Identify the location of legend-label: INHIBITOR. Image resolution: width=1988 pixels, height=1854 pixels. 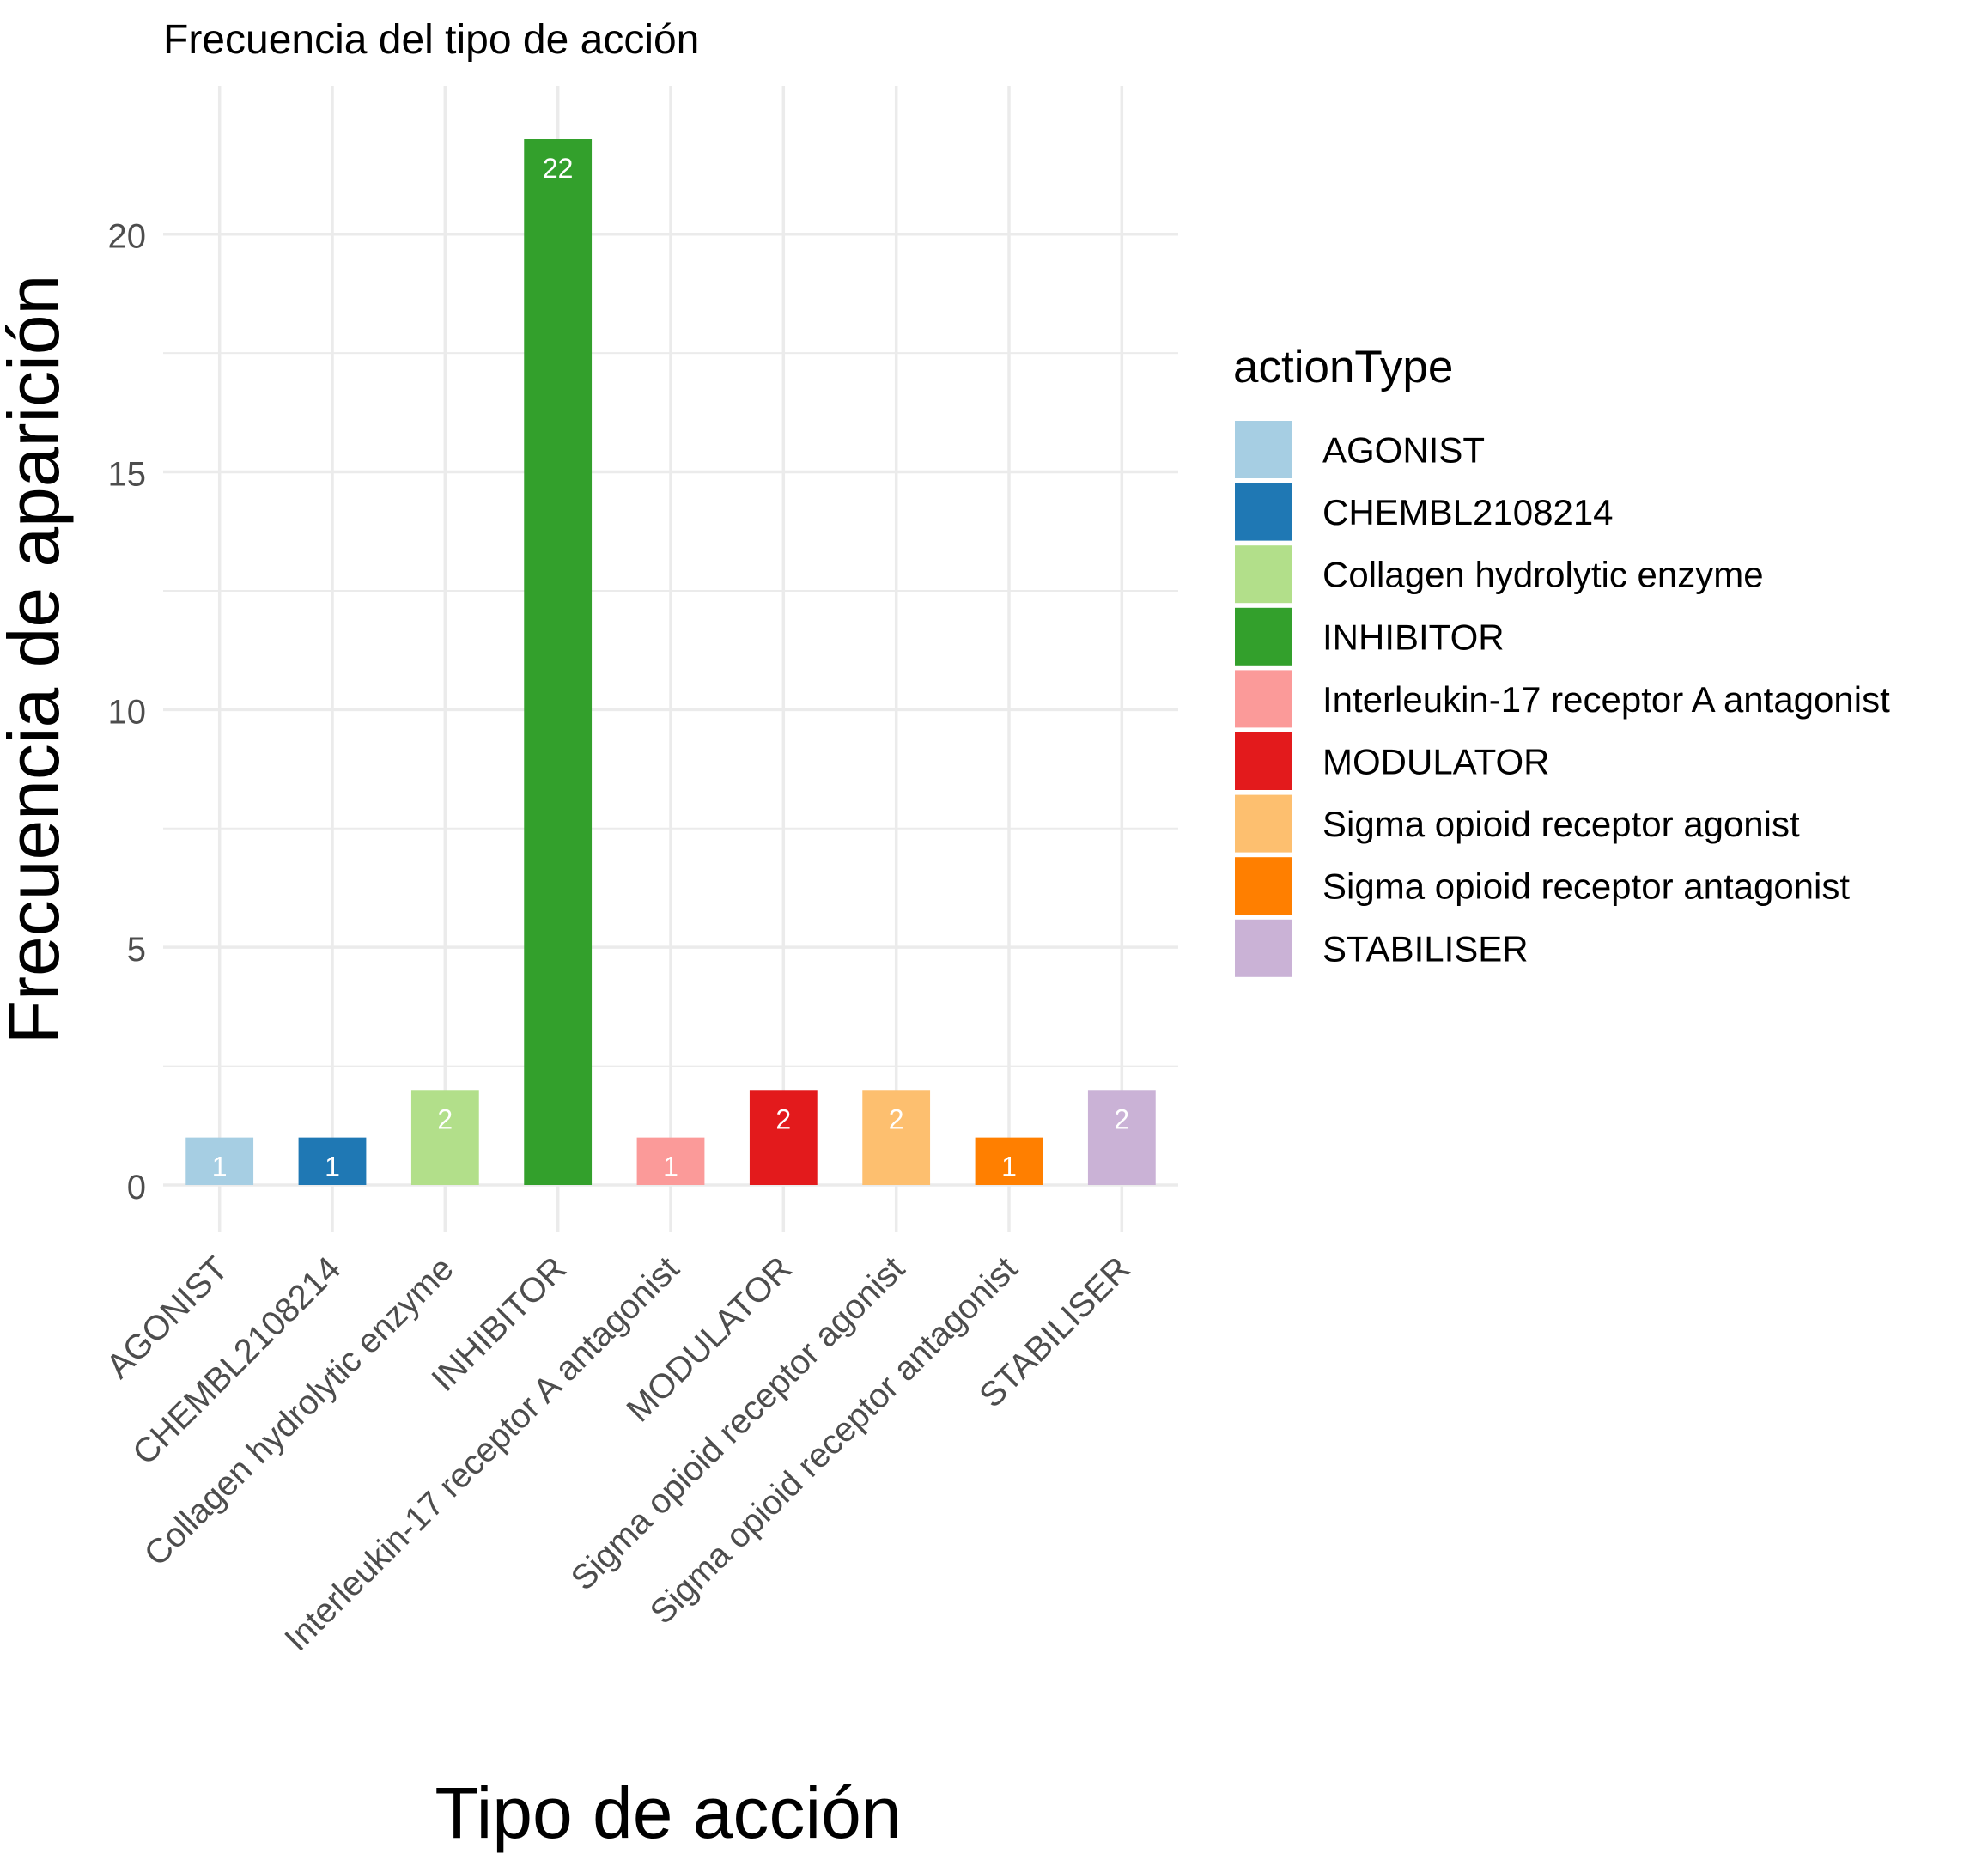
(1413, 637).